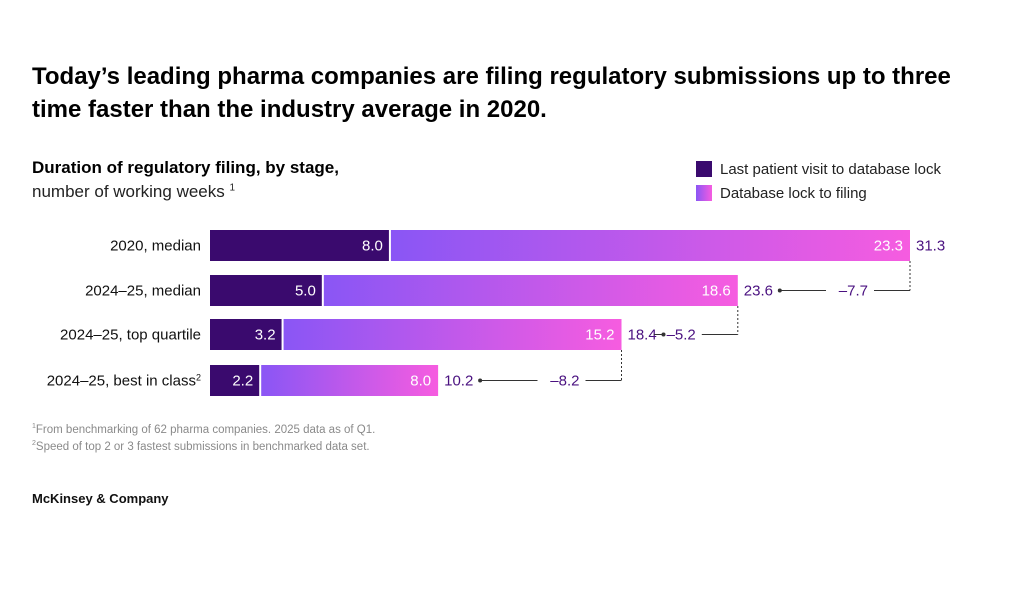  What do you see at coordinates (185, 167) in the screenshot?
I see `chart-subtitle: Duration of regulatory filing, by stage,` at bounding box center [185, 167].